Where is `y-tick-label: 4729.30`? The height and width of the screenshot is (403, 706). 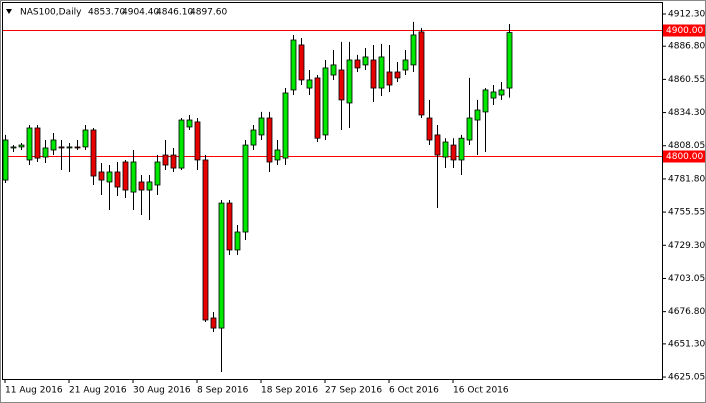 y-tick-label: 4729.30 is located at coordinates (686, 246).